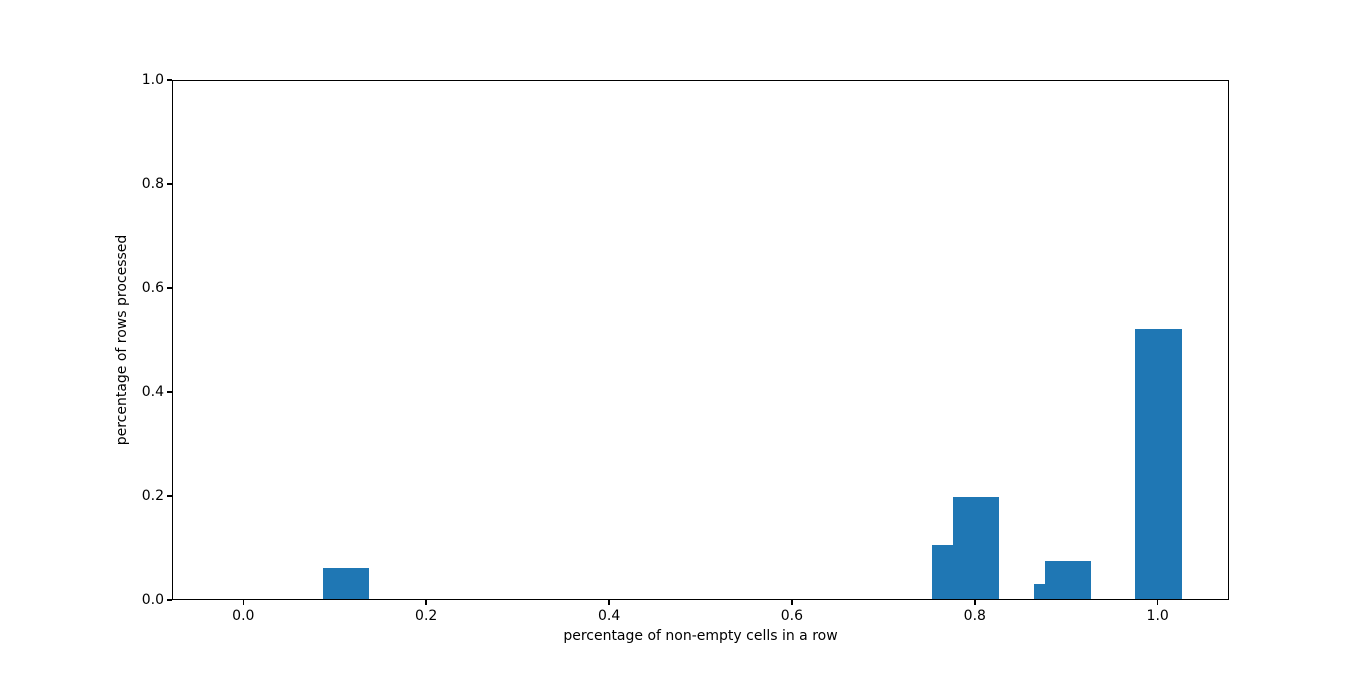  I want to click on y-tick-label: 0.8, so click(152, 184).